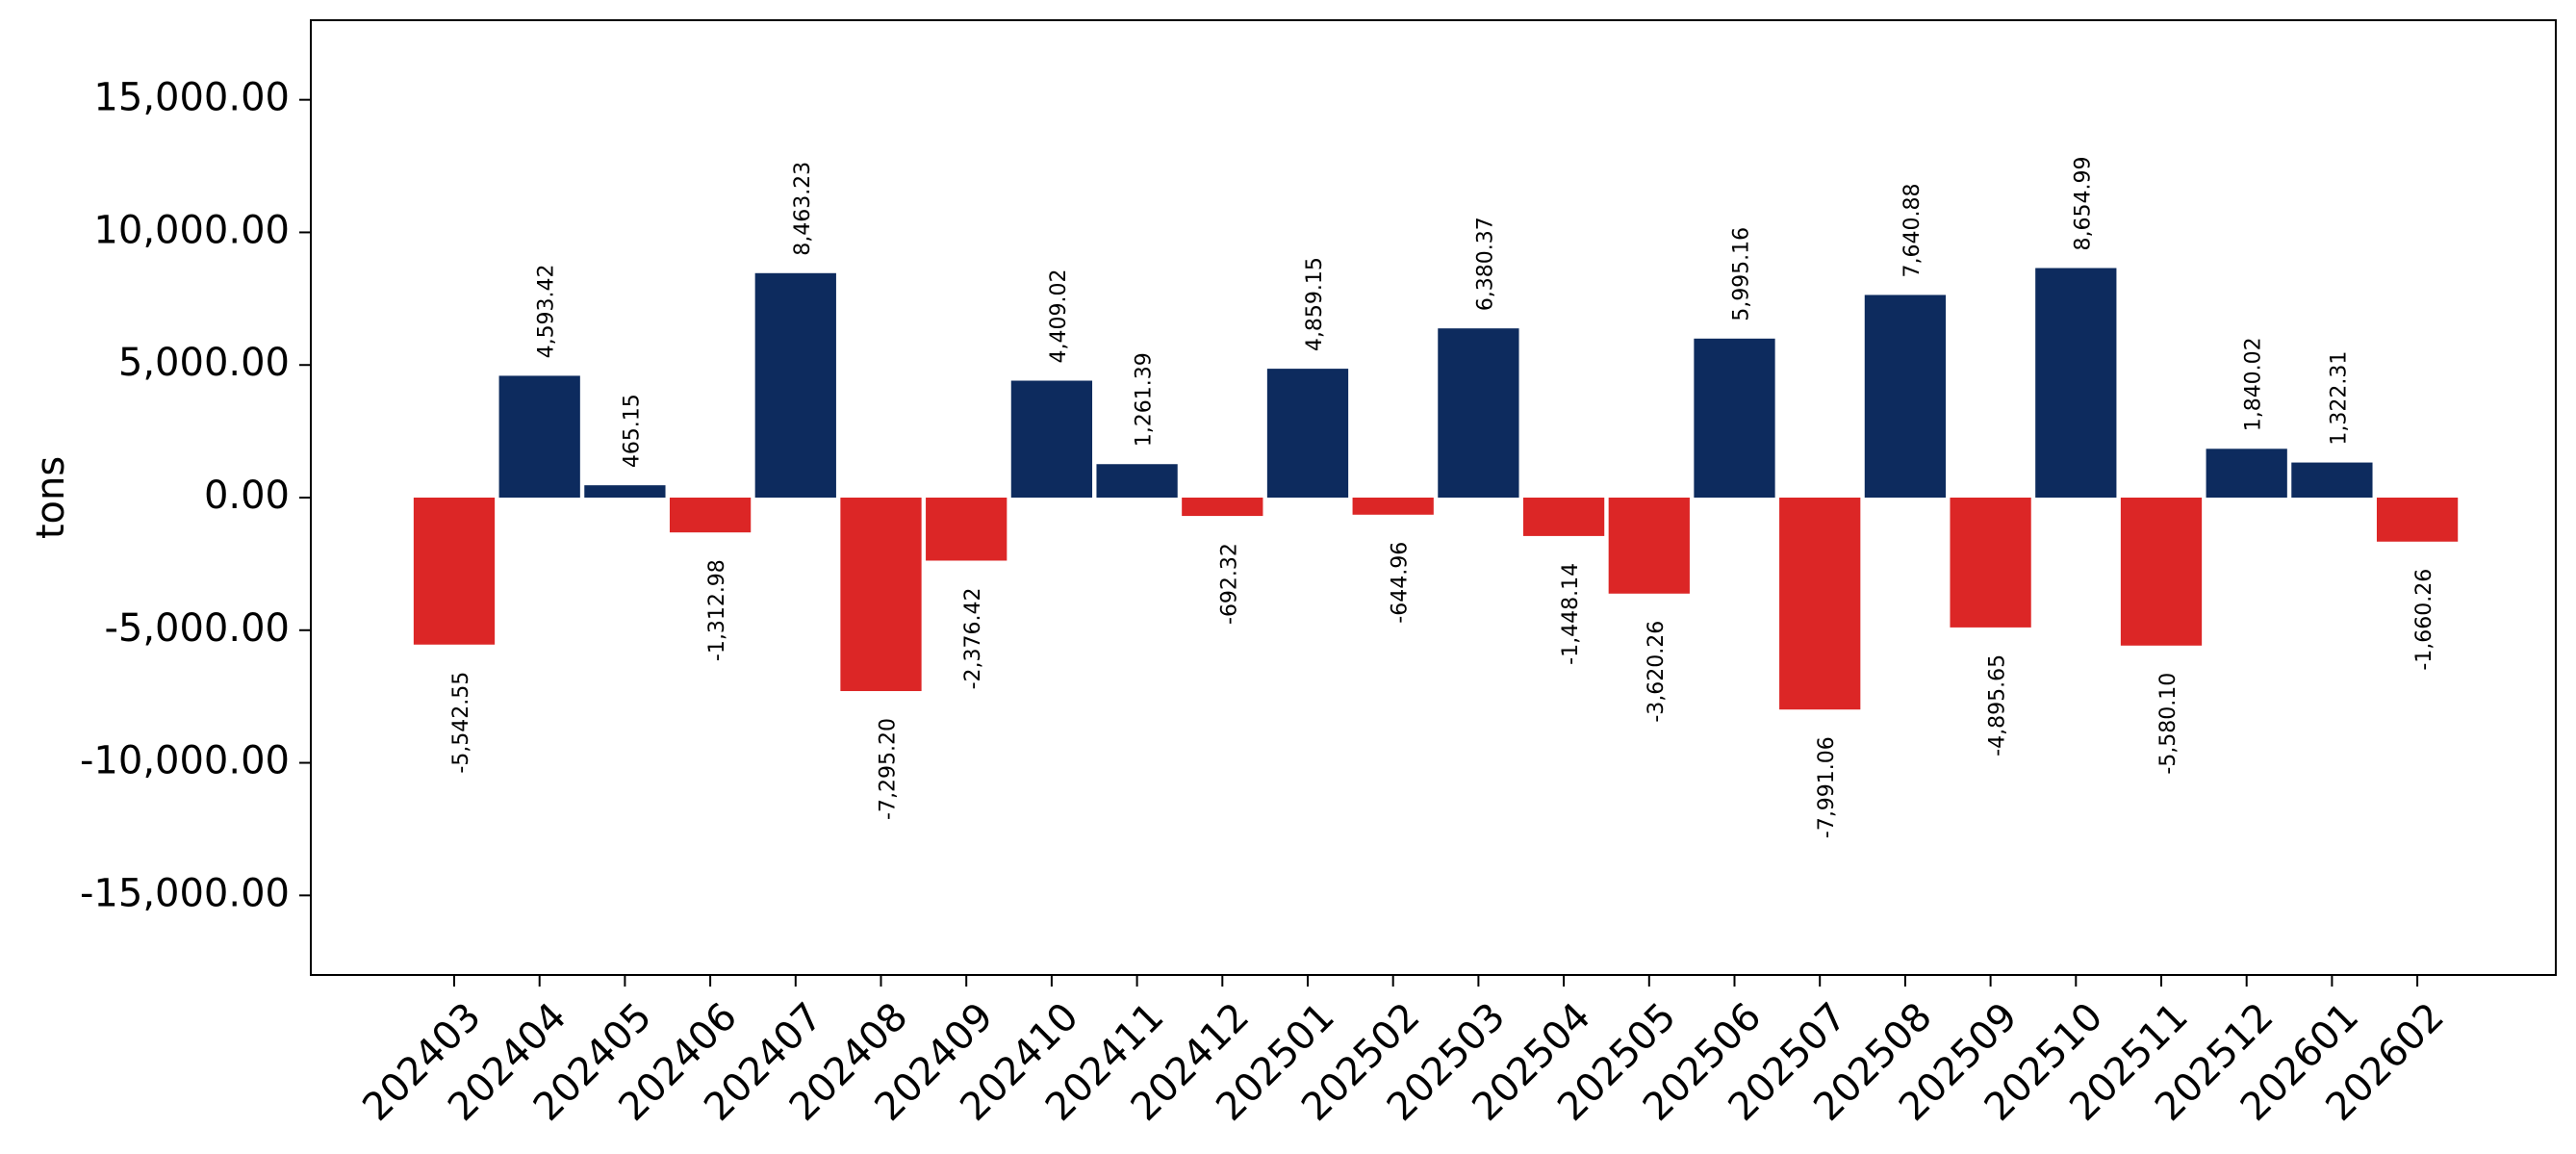 The width and height of the screenshot is (2576, 1154). Describe the element at coordinates (1912, 230) in the screenshot. I see `data-label: 7,640.88` at that location.